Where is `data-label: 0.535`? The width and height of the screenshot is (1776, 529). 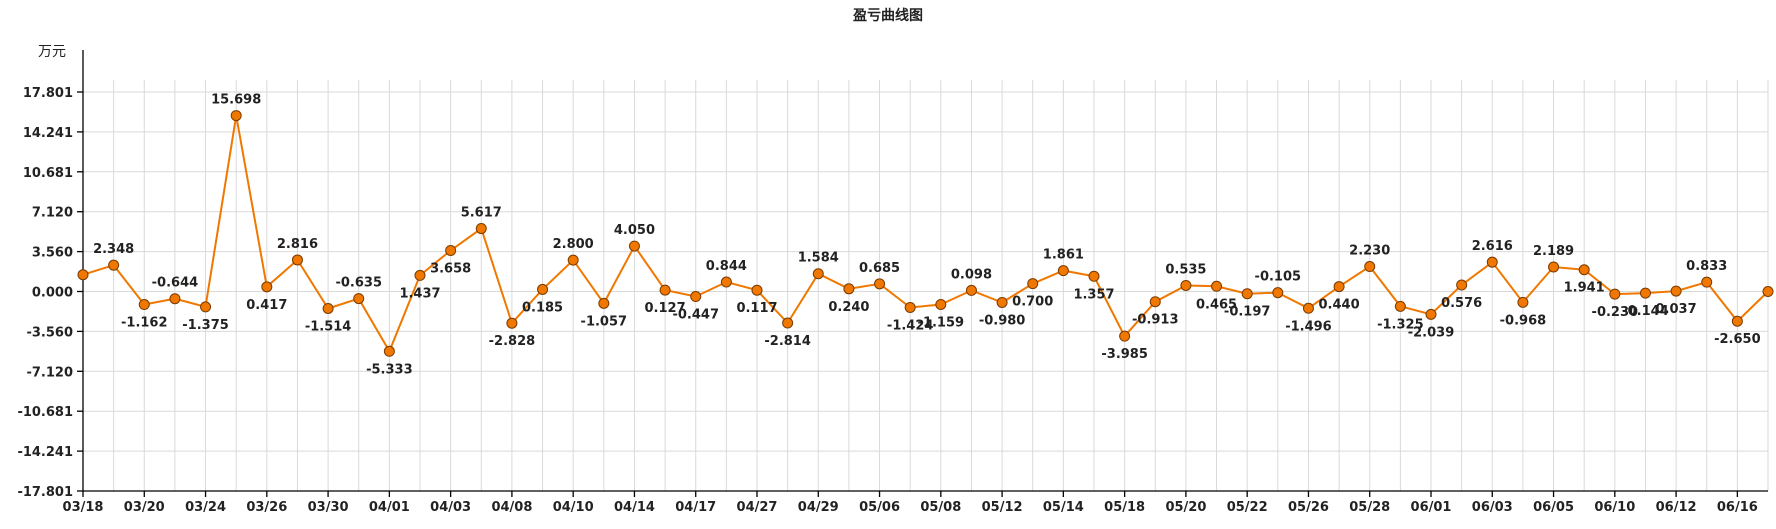
data-label: 0.535 is located at coordinates (1185, 270).